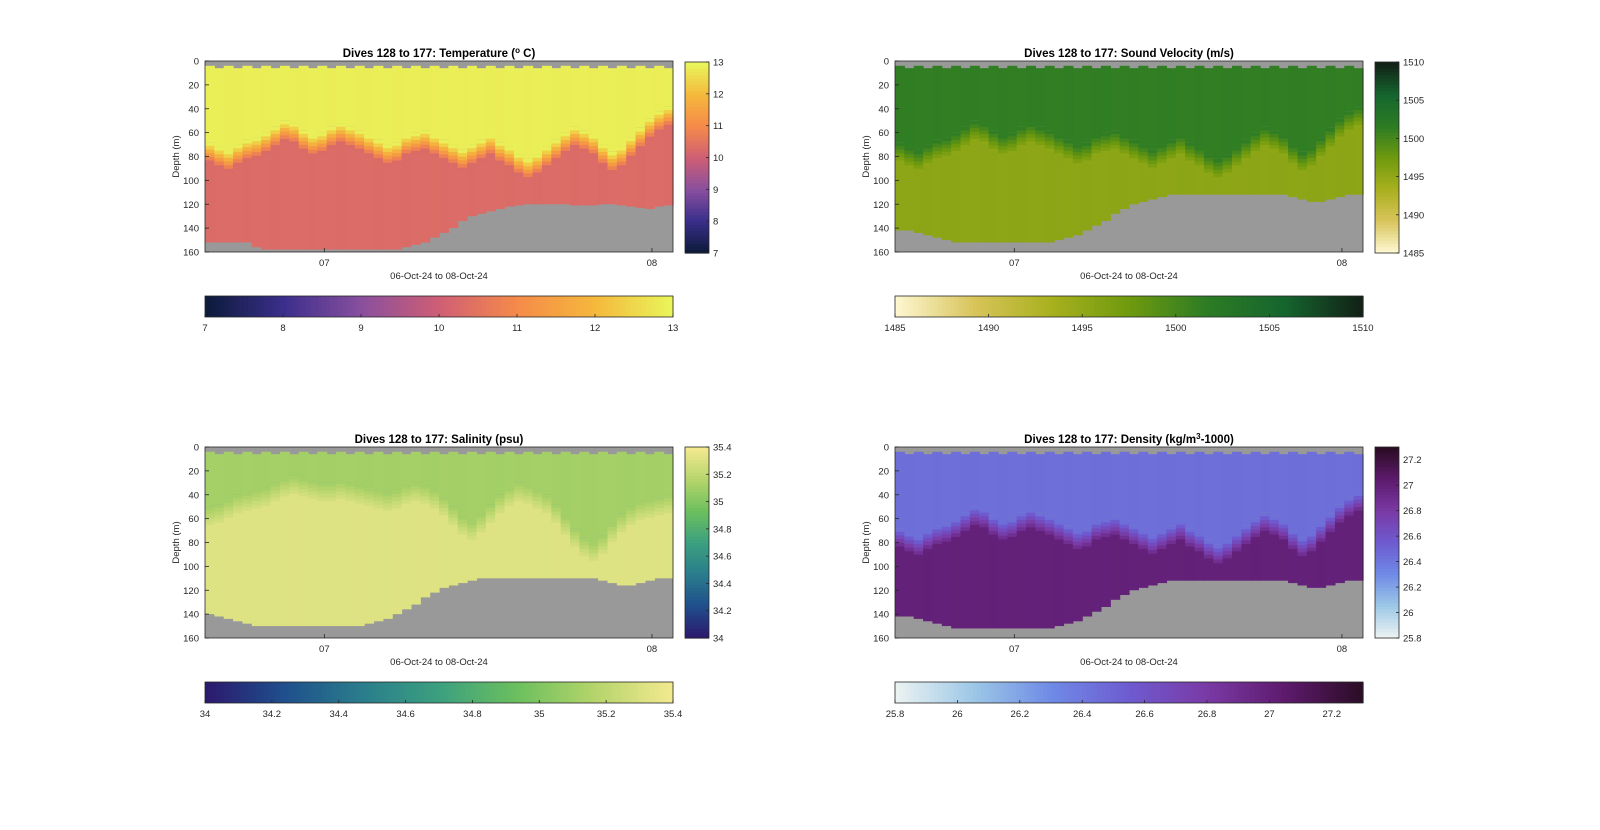  Describe the element at coordinates (881, 567) in the screenshot. I see `y-tick-label: 100` at that location.